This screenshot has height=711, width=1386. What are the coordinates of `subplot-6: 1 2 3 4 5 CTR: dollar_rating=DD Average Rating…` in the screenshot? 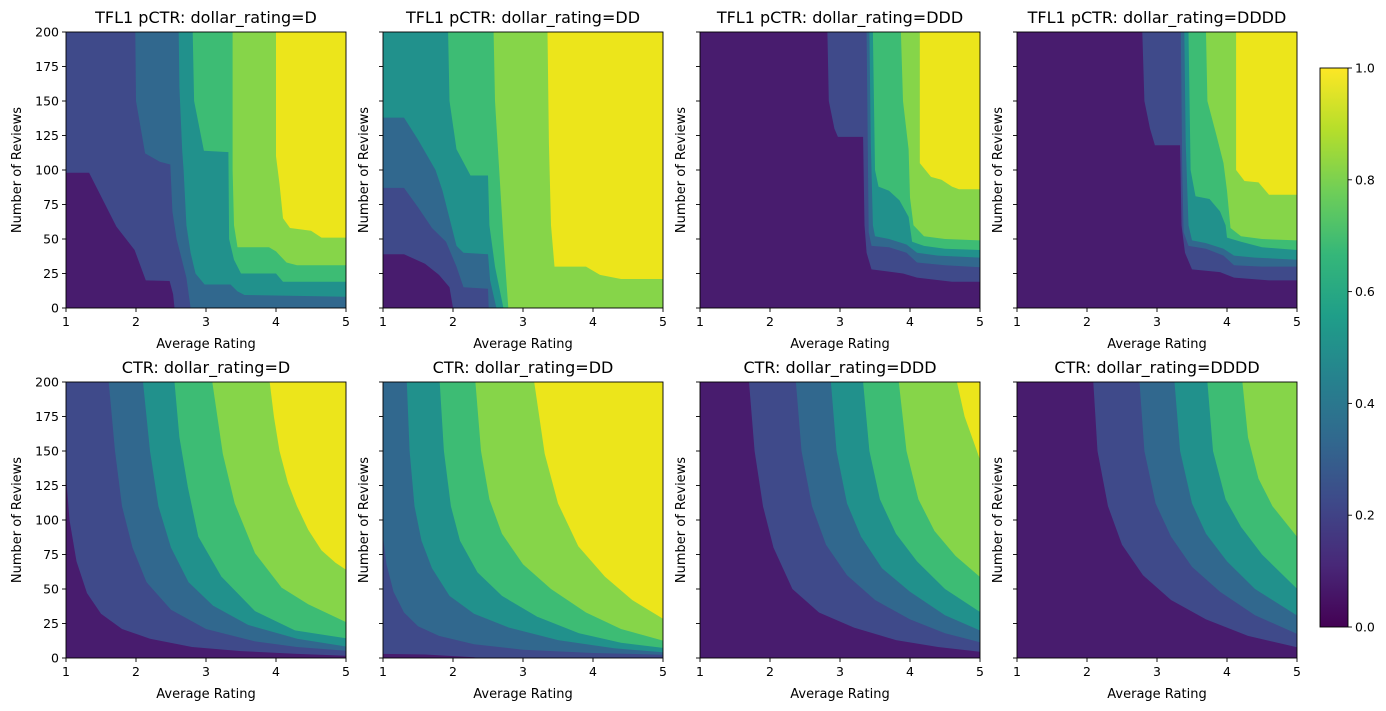 It's located at (512, 530).